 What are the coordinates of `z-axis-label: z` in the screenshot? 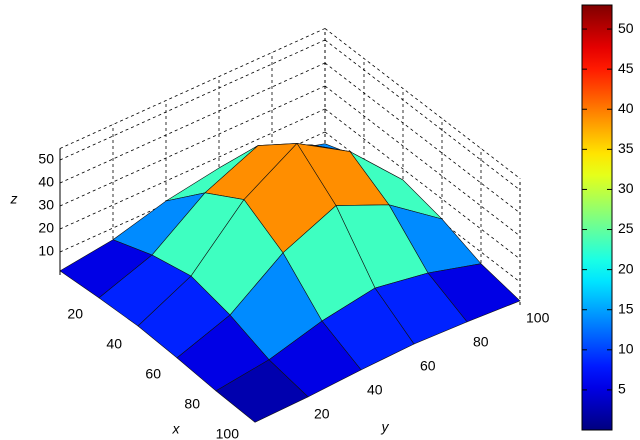 It's located at (14, 199).